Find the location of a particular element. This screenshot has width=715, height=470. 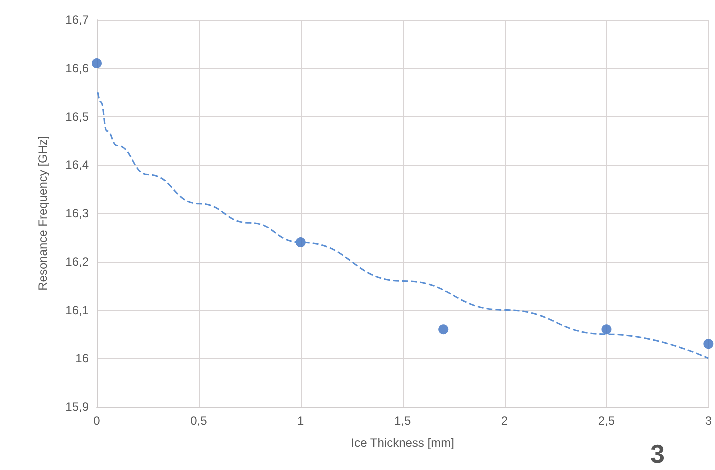

x-tick-label: 2,5 is located at coordinates (607, 421).